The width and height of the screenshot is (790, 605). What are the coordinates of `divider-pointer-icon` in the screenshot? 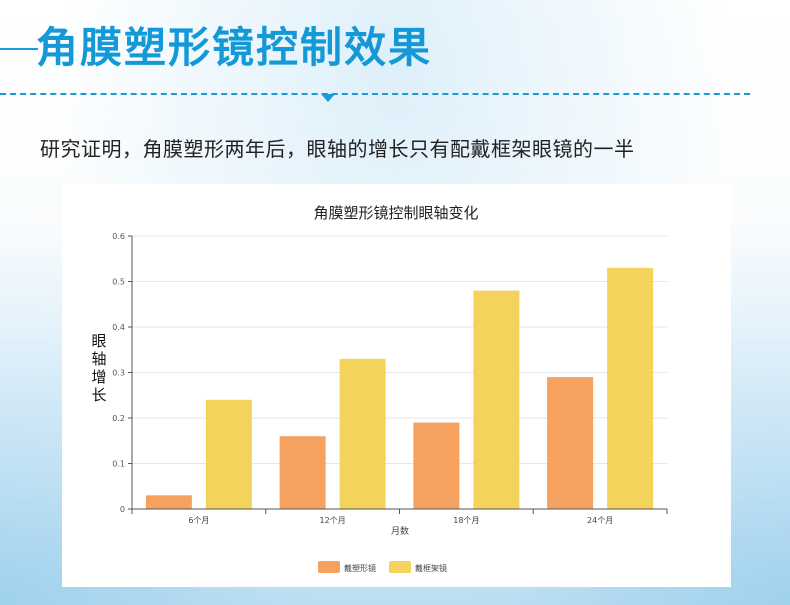 It's located at (328, 98).